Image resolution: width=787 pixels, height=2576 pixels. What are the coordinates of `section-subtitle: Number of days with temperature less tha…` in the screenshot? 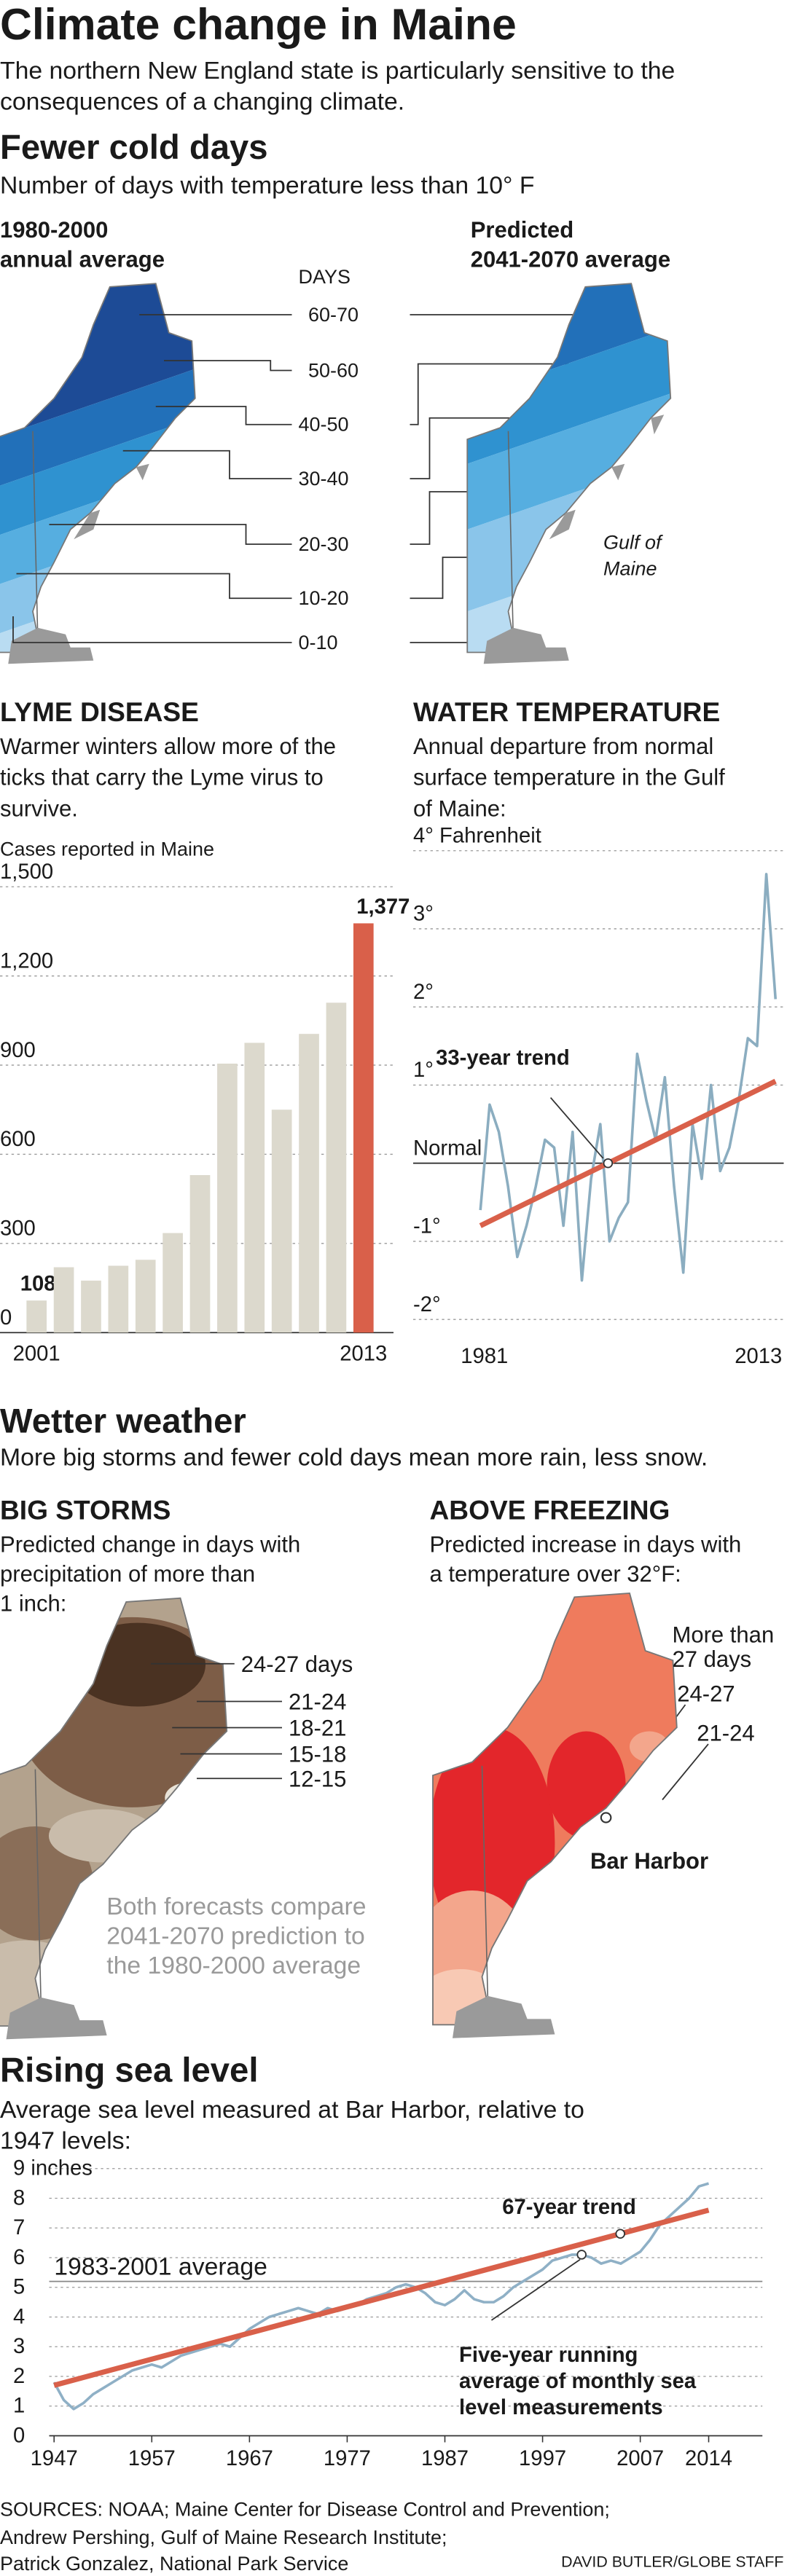 It's located at (267, 185).